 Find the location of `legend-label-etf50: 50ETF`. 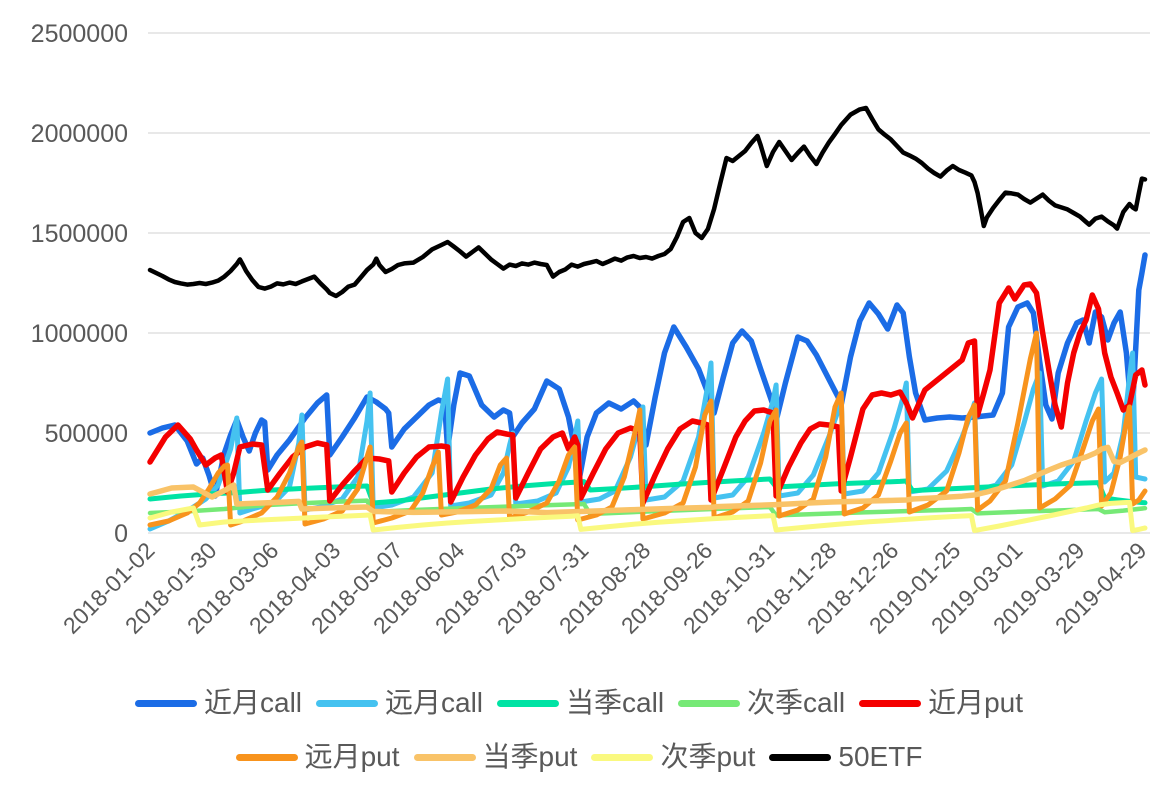

legend-label-etf50: 50ETF is located at coordinates (880, 756).